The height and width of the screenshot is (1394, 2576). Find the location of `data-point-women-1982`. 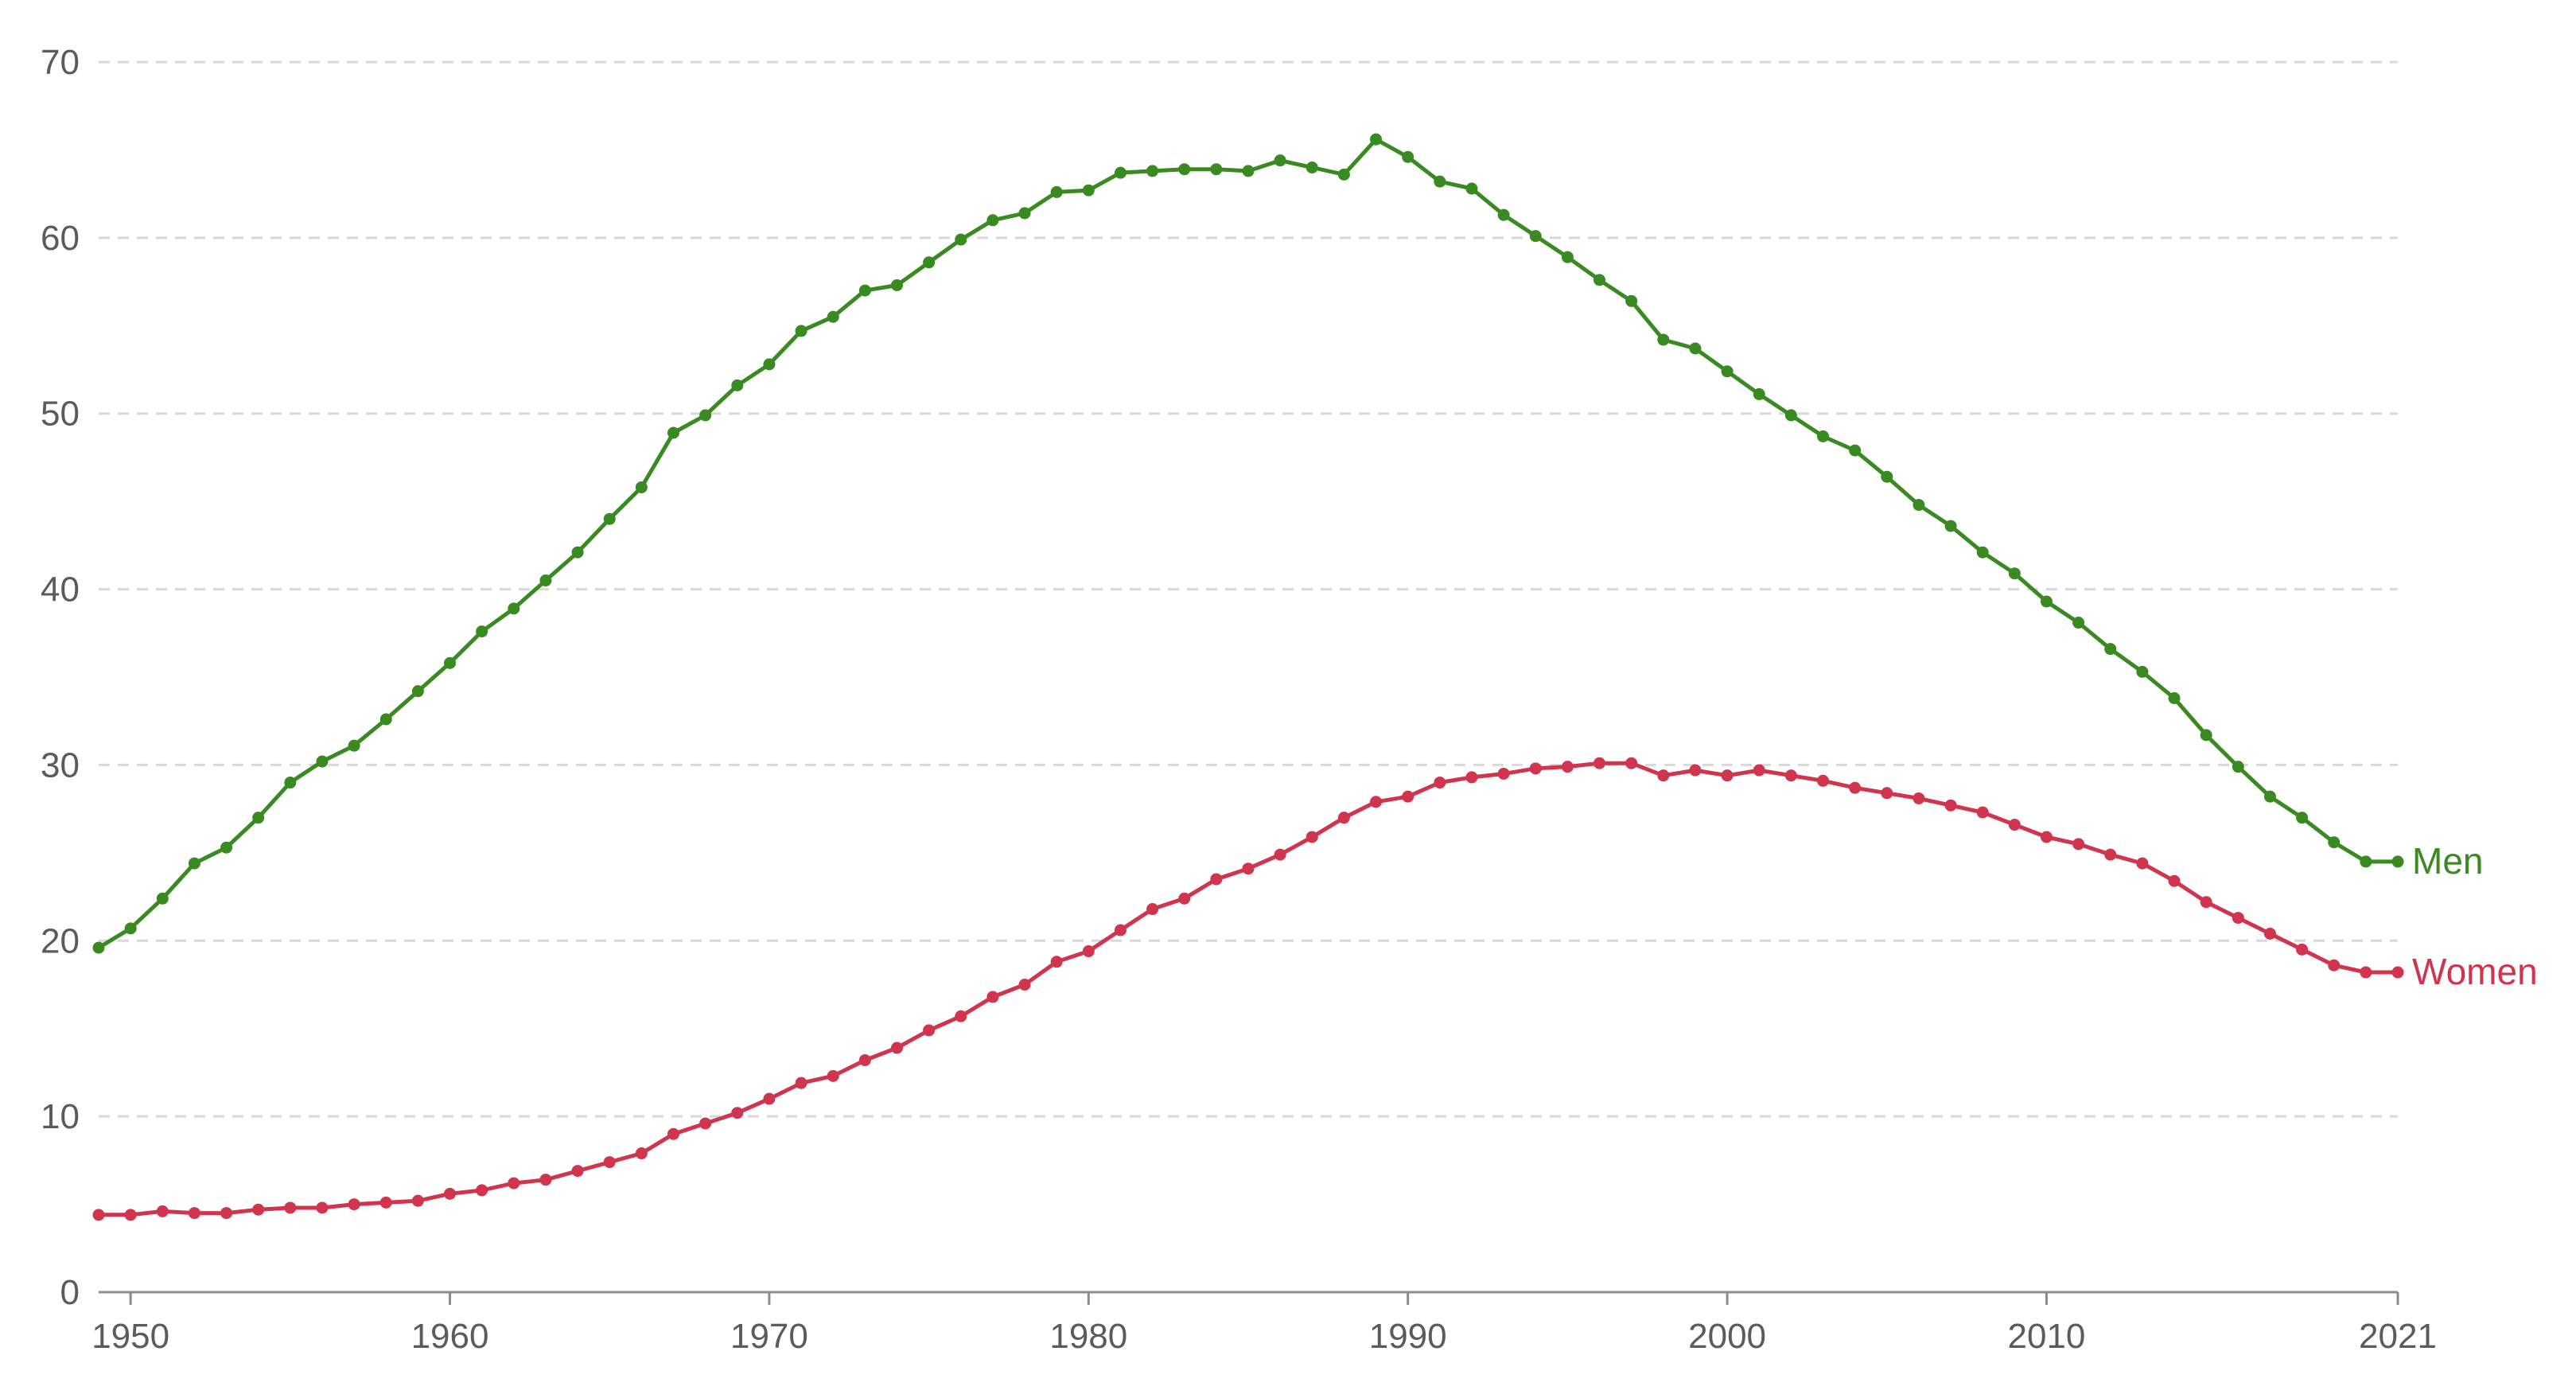

data-point-women-1982 is located at coordinates (1153, 909).